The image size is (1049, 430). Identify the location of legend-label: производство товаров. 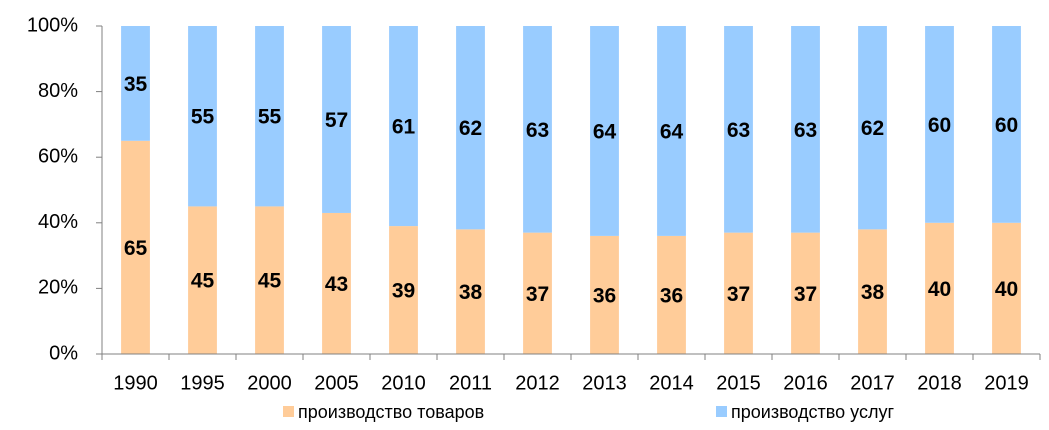
(391, 412).